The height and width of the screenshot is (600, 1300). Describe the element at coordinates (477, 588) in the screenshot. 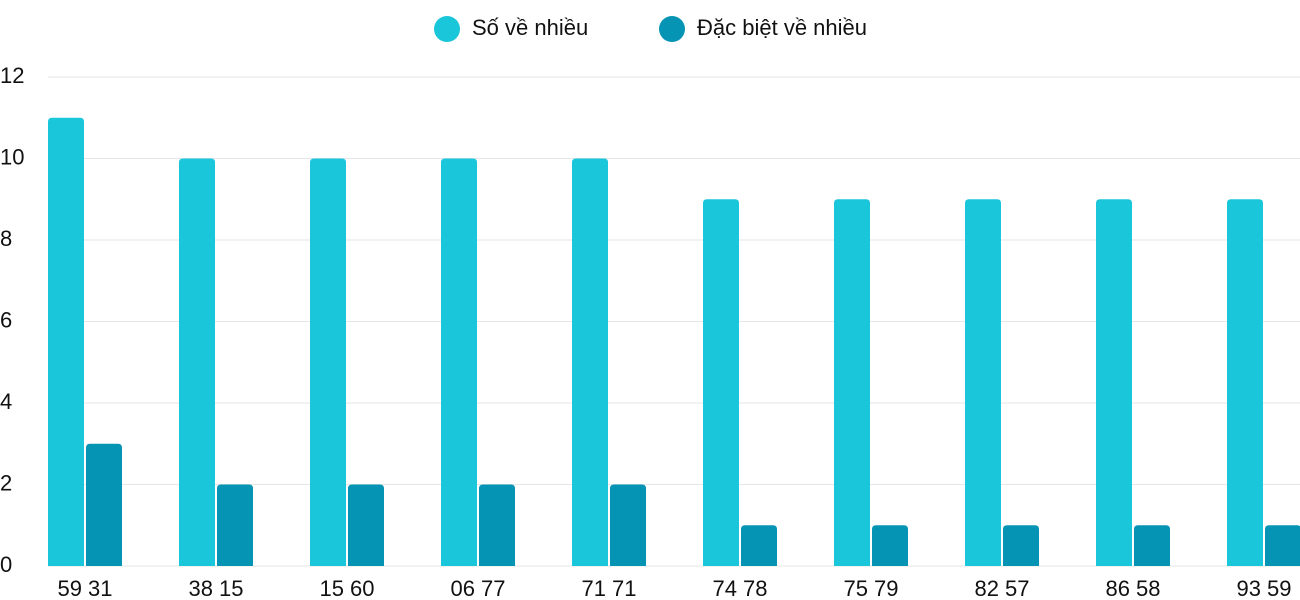

I see `x-tick-label: 06 77` at that location.